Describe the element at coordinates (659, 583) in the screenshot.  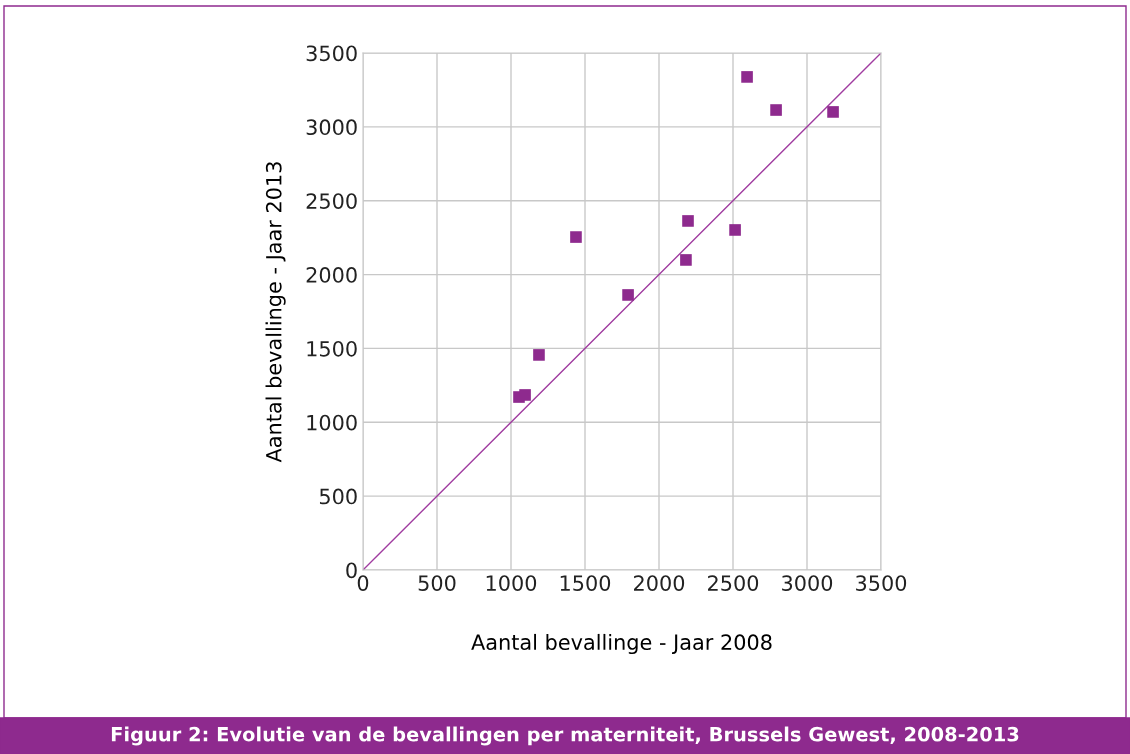
I see `x-tick-label: 2000` at that location.